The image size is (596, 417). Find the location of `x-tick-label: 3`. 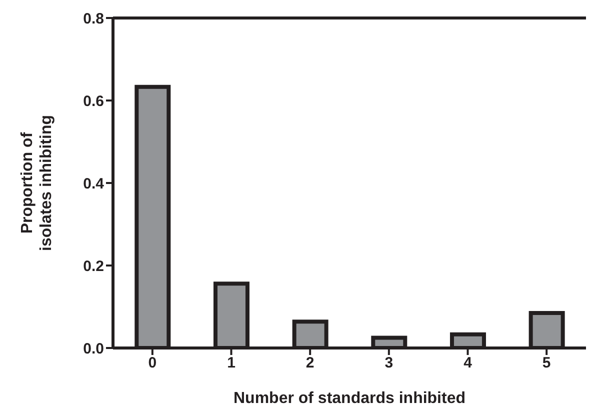

x-tick-label: 3 is located at coordinates (389, 363).